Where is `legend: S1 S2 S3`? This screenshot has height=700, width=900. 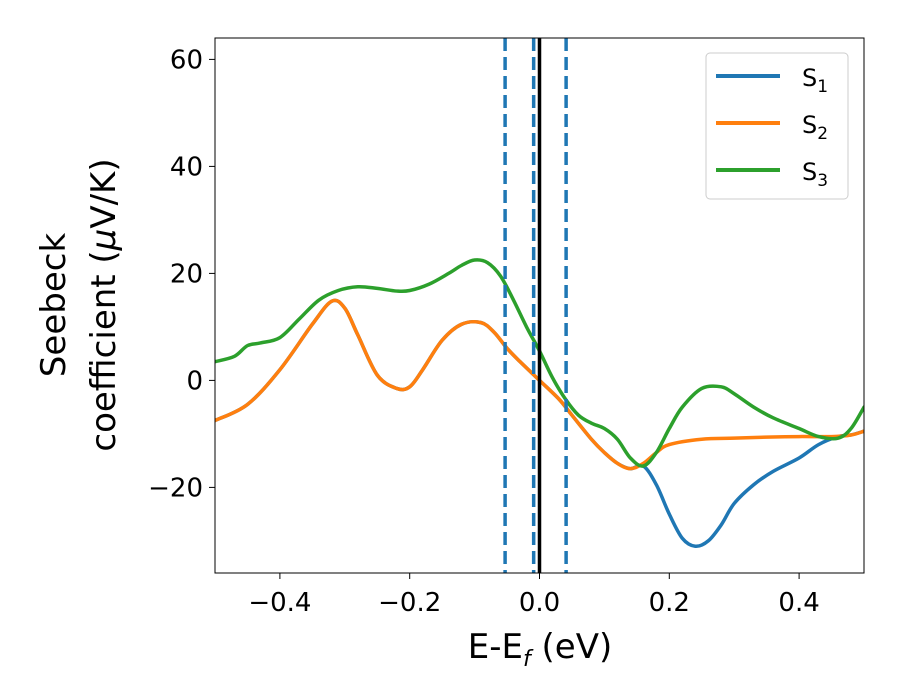 legend: S1 S2 S3 is located at coordinates (777, 126).